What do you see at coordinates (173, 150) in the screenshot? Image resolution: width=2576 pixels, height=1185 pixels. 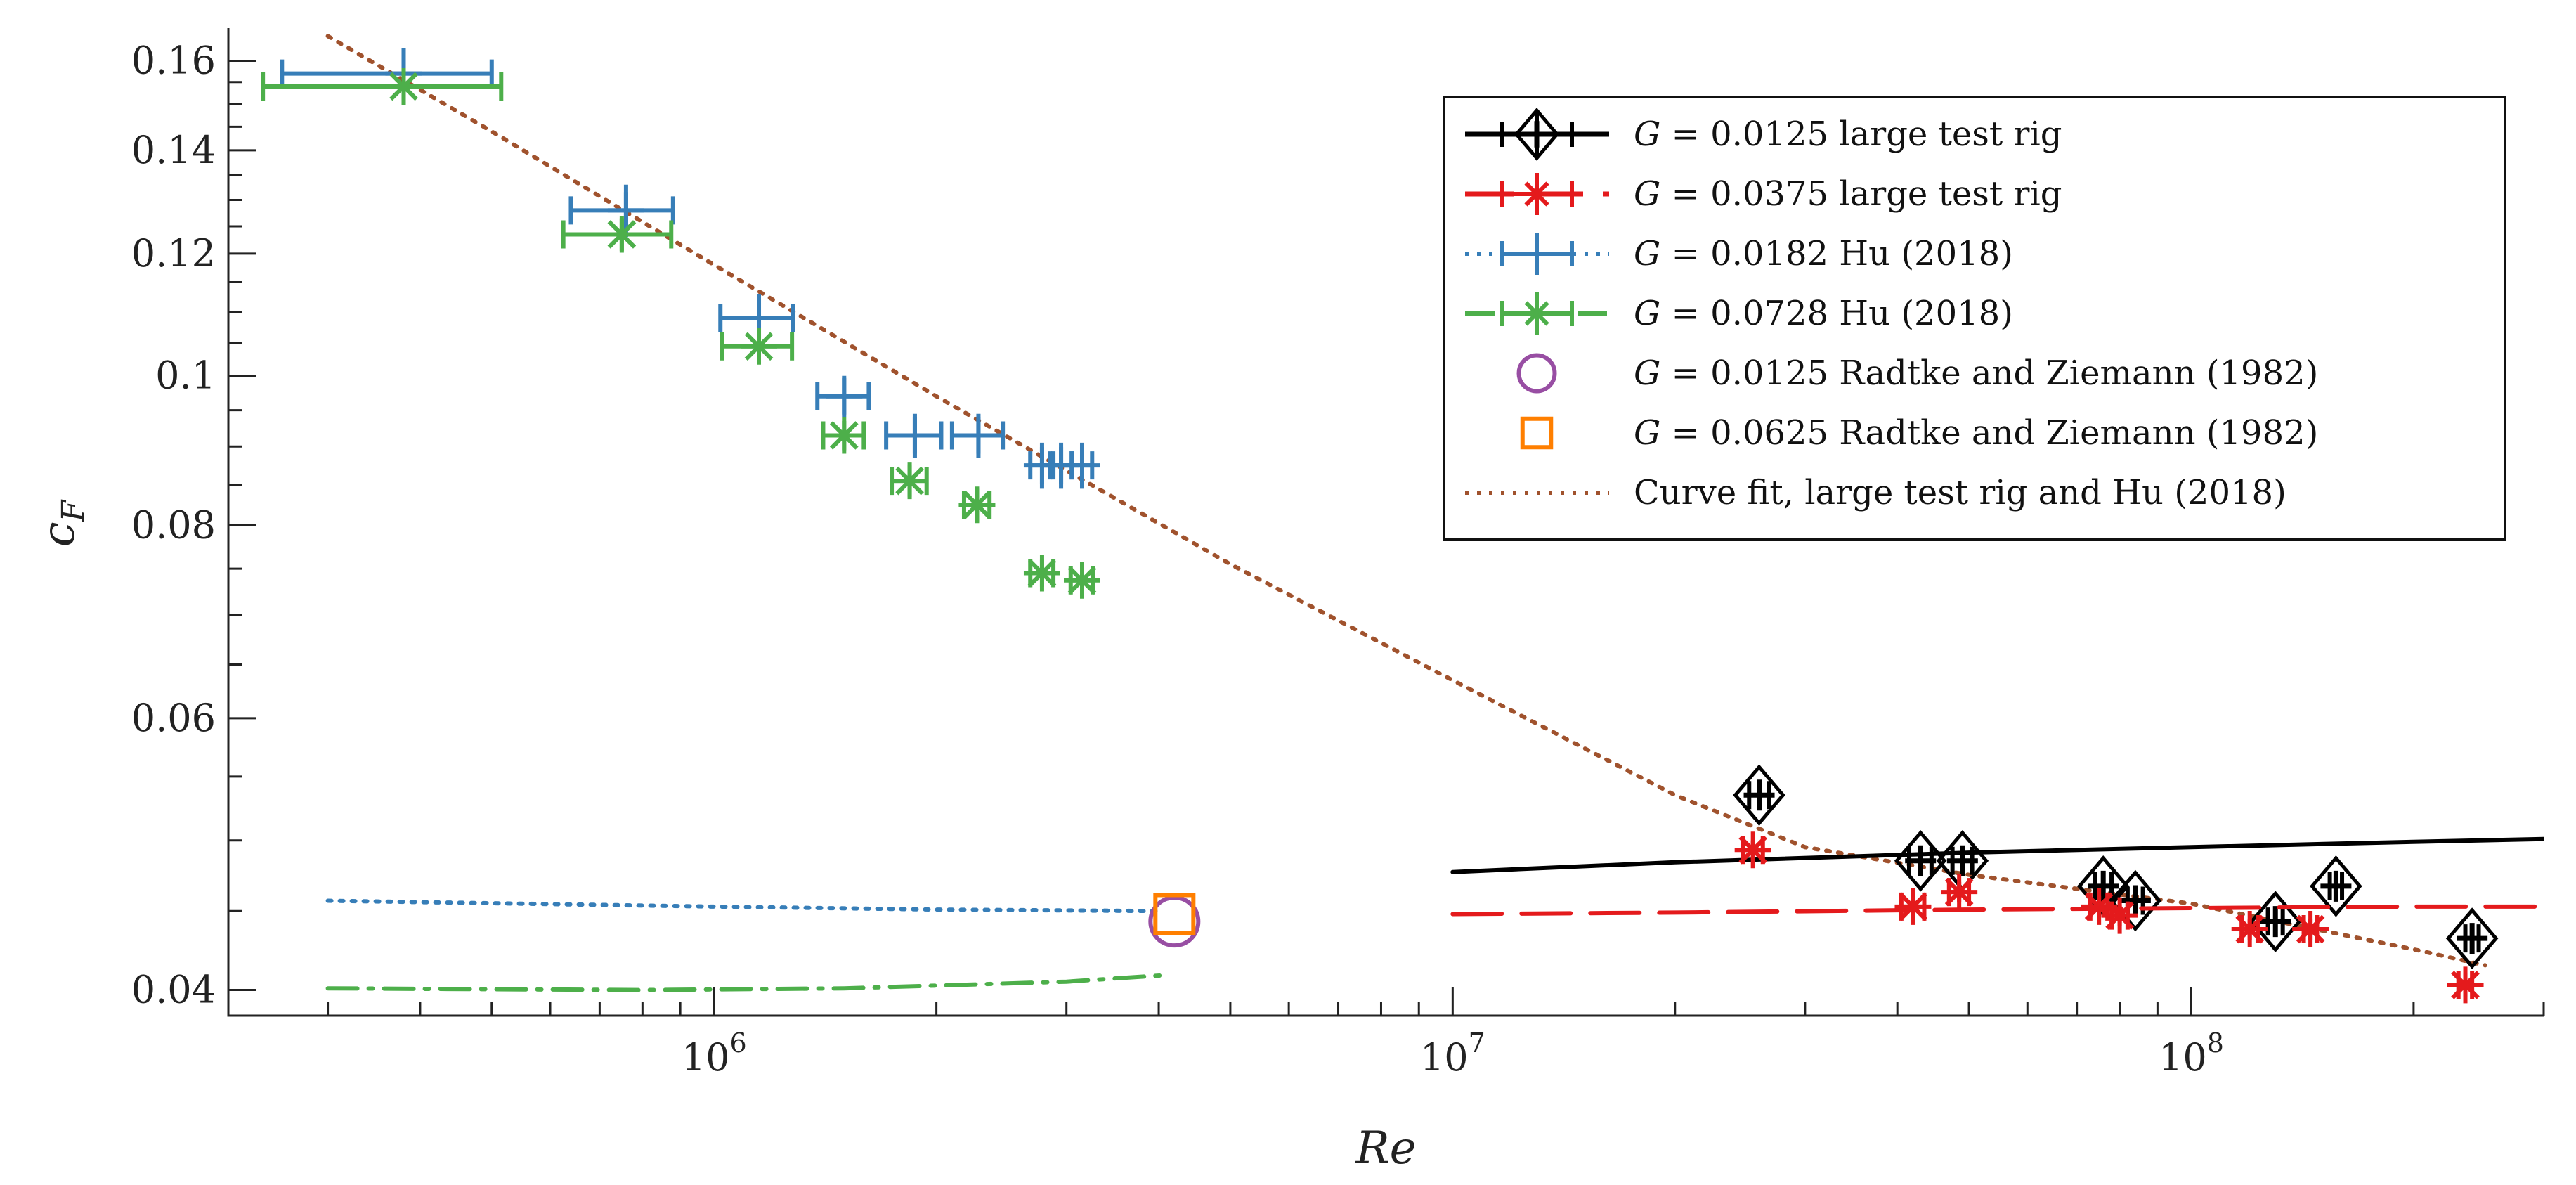 I see `y-tick-label: 0.14` at bounding box center [173, 150].